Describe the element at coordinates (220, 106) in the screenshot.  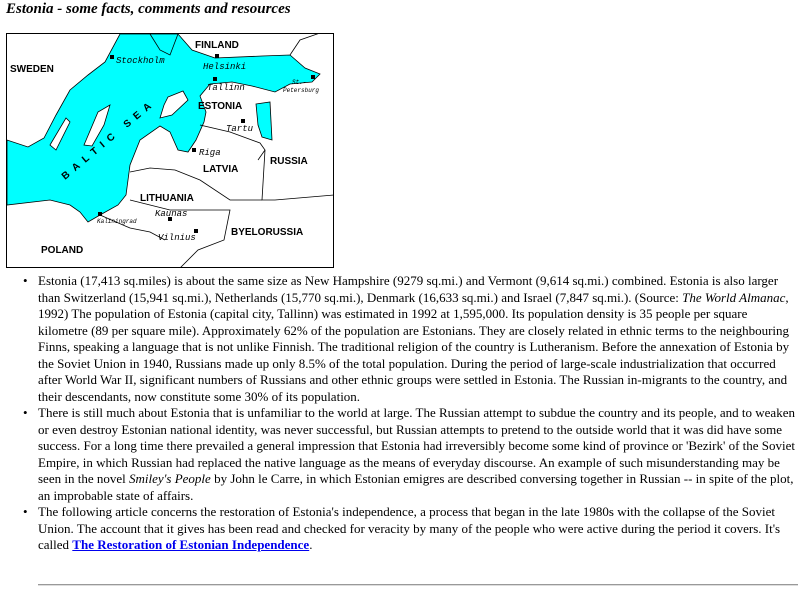
I see `label-estonia: ESTONIA` at that location.